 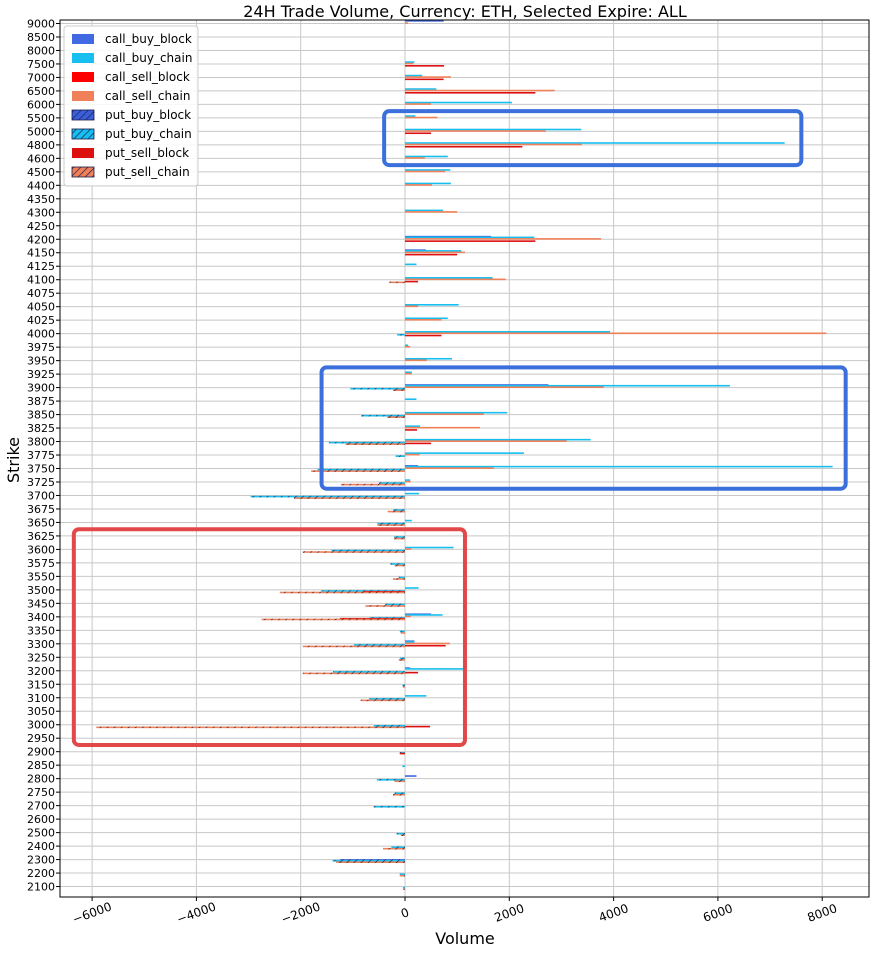 What do you see at coordinates (41, 280) in the screenshot?
I see `y-tick-label: 4100` at bounding box center [41, 280].